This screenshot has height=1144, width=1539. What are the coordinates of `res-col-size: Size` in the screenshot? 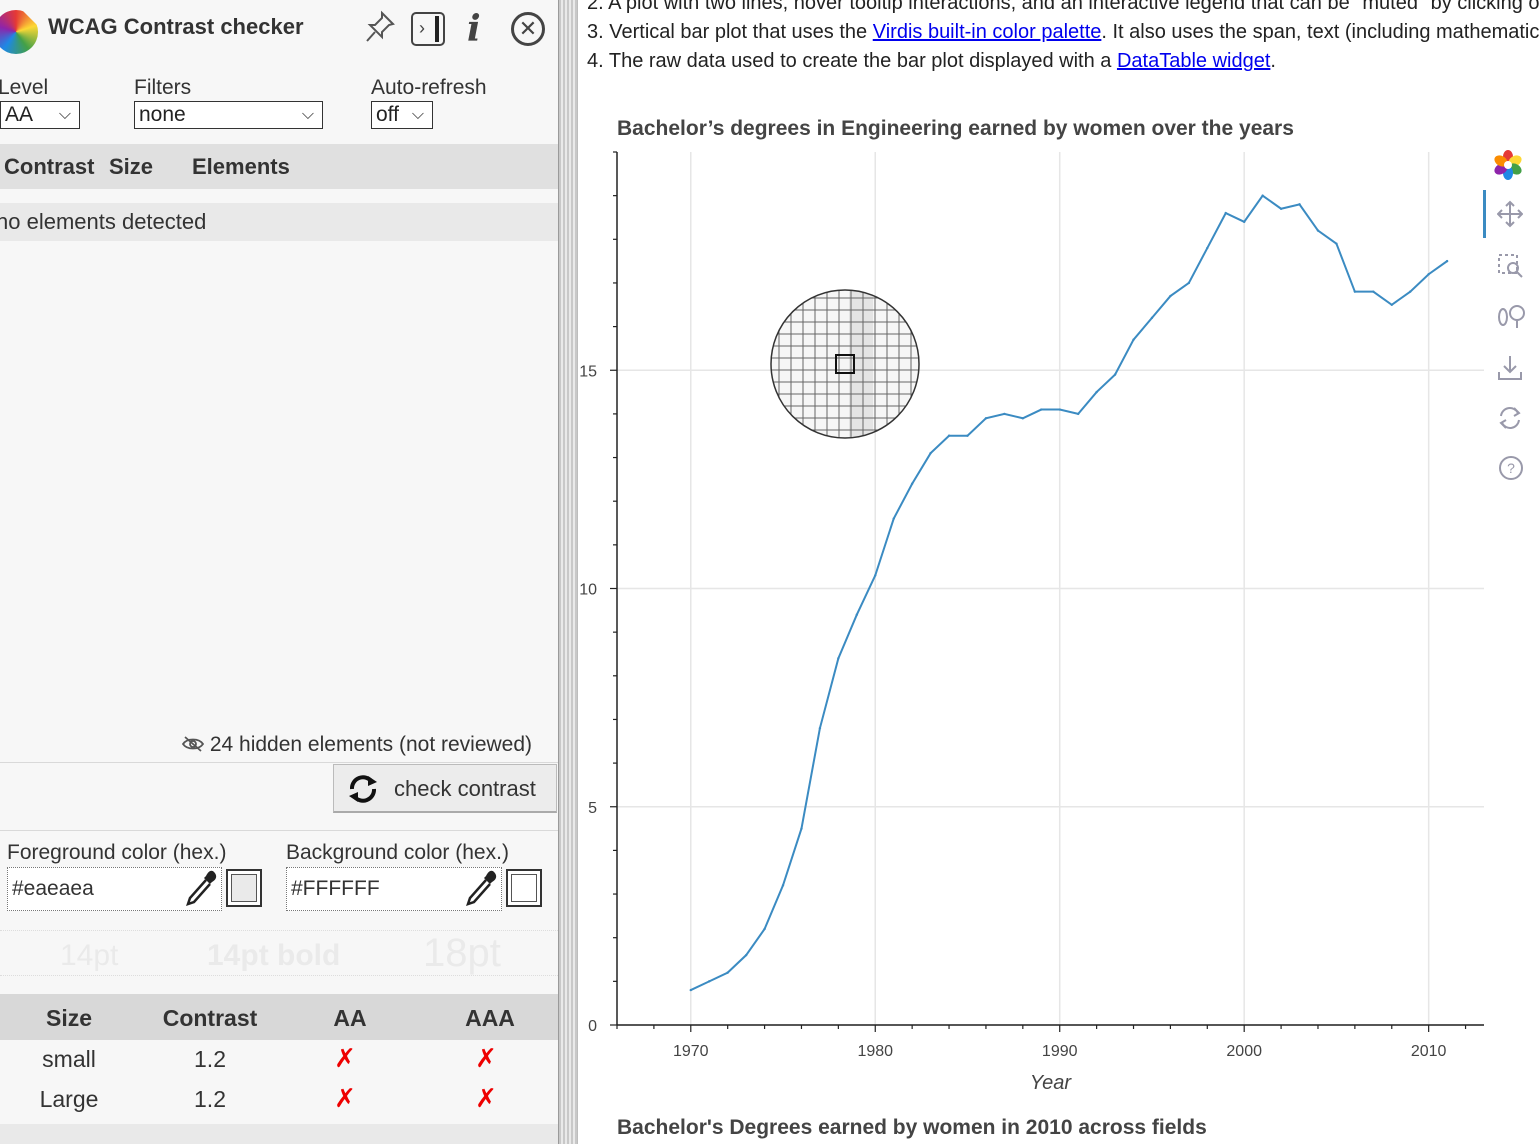 It's located at (69, 1018).